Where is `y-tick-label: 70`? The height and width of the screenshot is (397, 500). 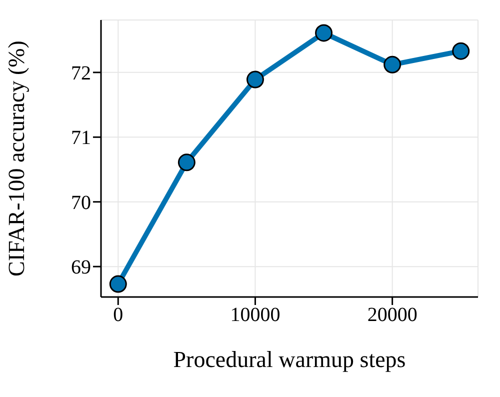 y-tick-label: 70 is located at coordinates (81, 203).